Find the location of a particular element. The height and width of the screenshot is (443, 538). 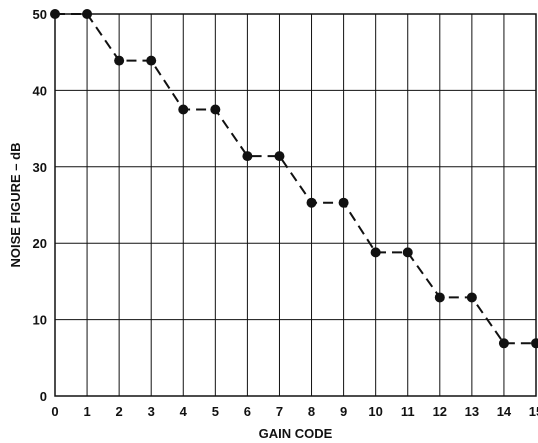

x-tick-label: 7 is located at coordinates (279, 411).